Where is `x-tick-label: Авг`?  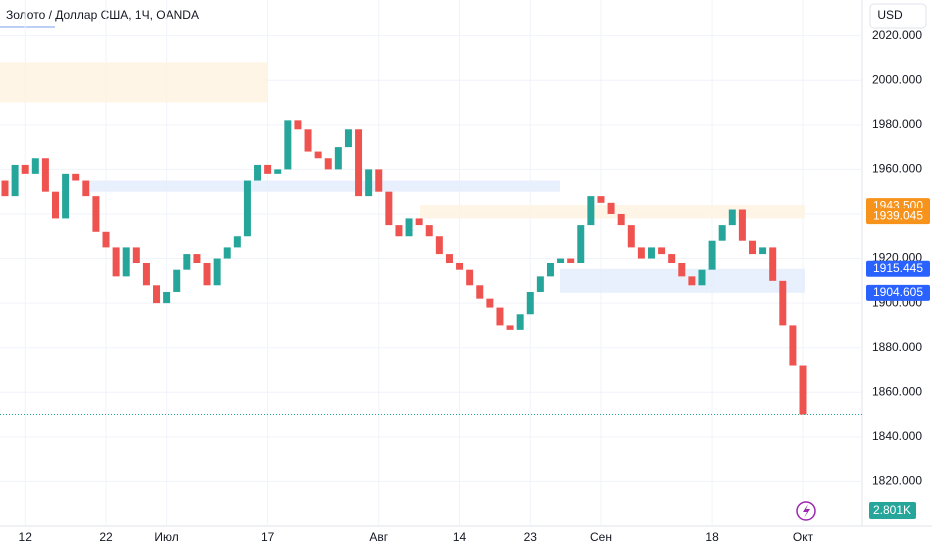 x-tick-label: Авг is located at coordinates (378, 537).